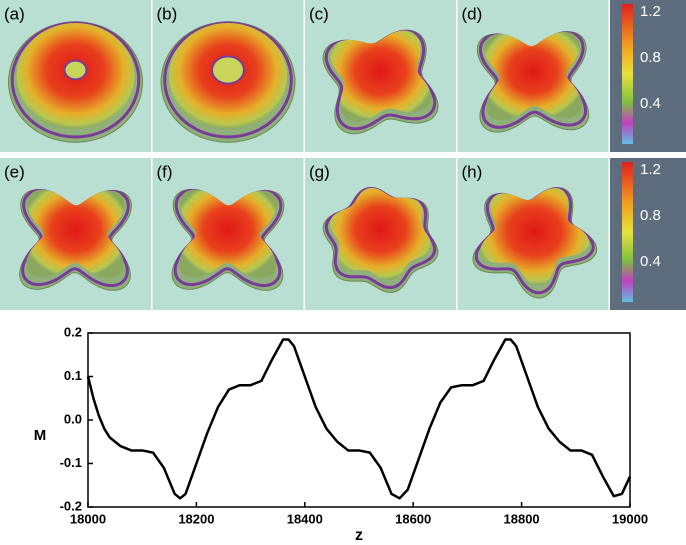 The height and width of the screenshot is (545, 686). I want to click on panel-label: (e), so click(14, 171).